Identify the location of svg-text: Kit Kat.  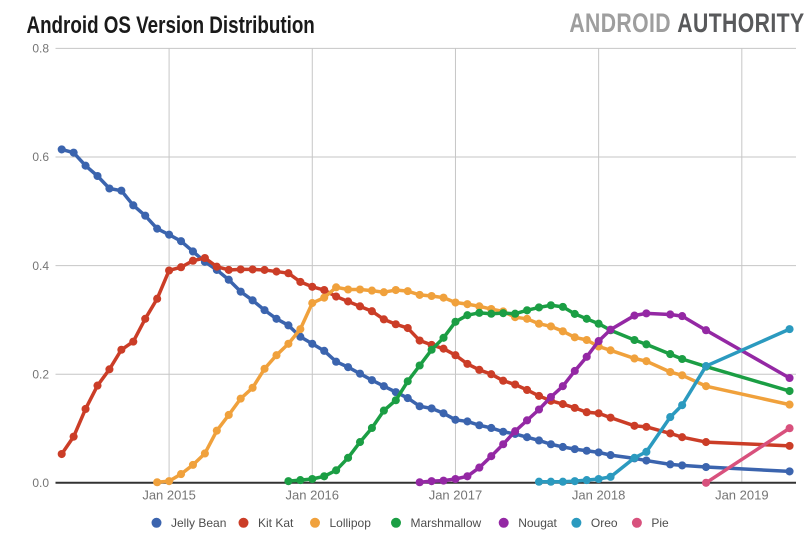
(276, 523).